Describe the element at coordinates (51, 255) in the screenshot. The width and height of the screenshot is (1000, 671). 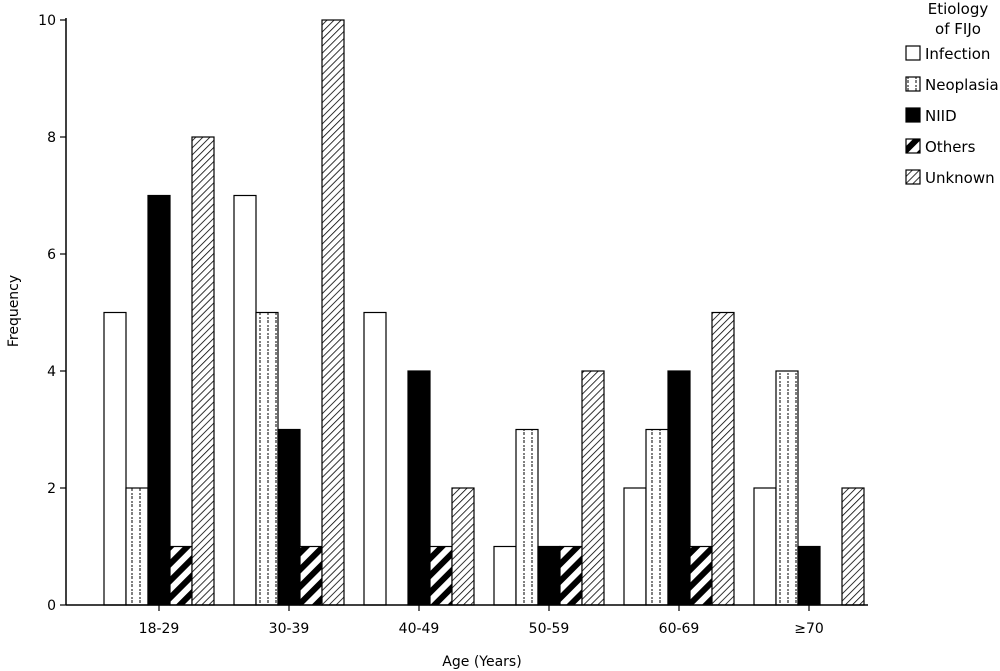
I see `y-tick-label: 6` at that location.